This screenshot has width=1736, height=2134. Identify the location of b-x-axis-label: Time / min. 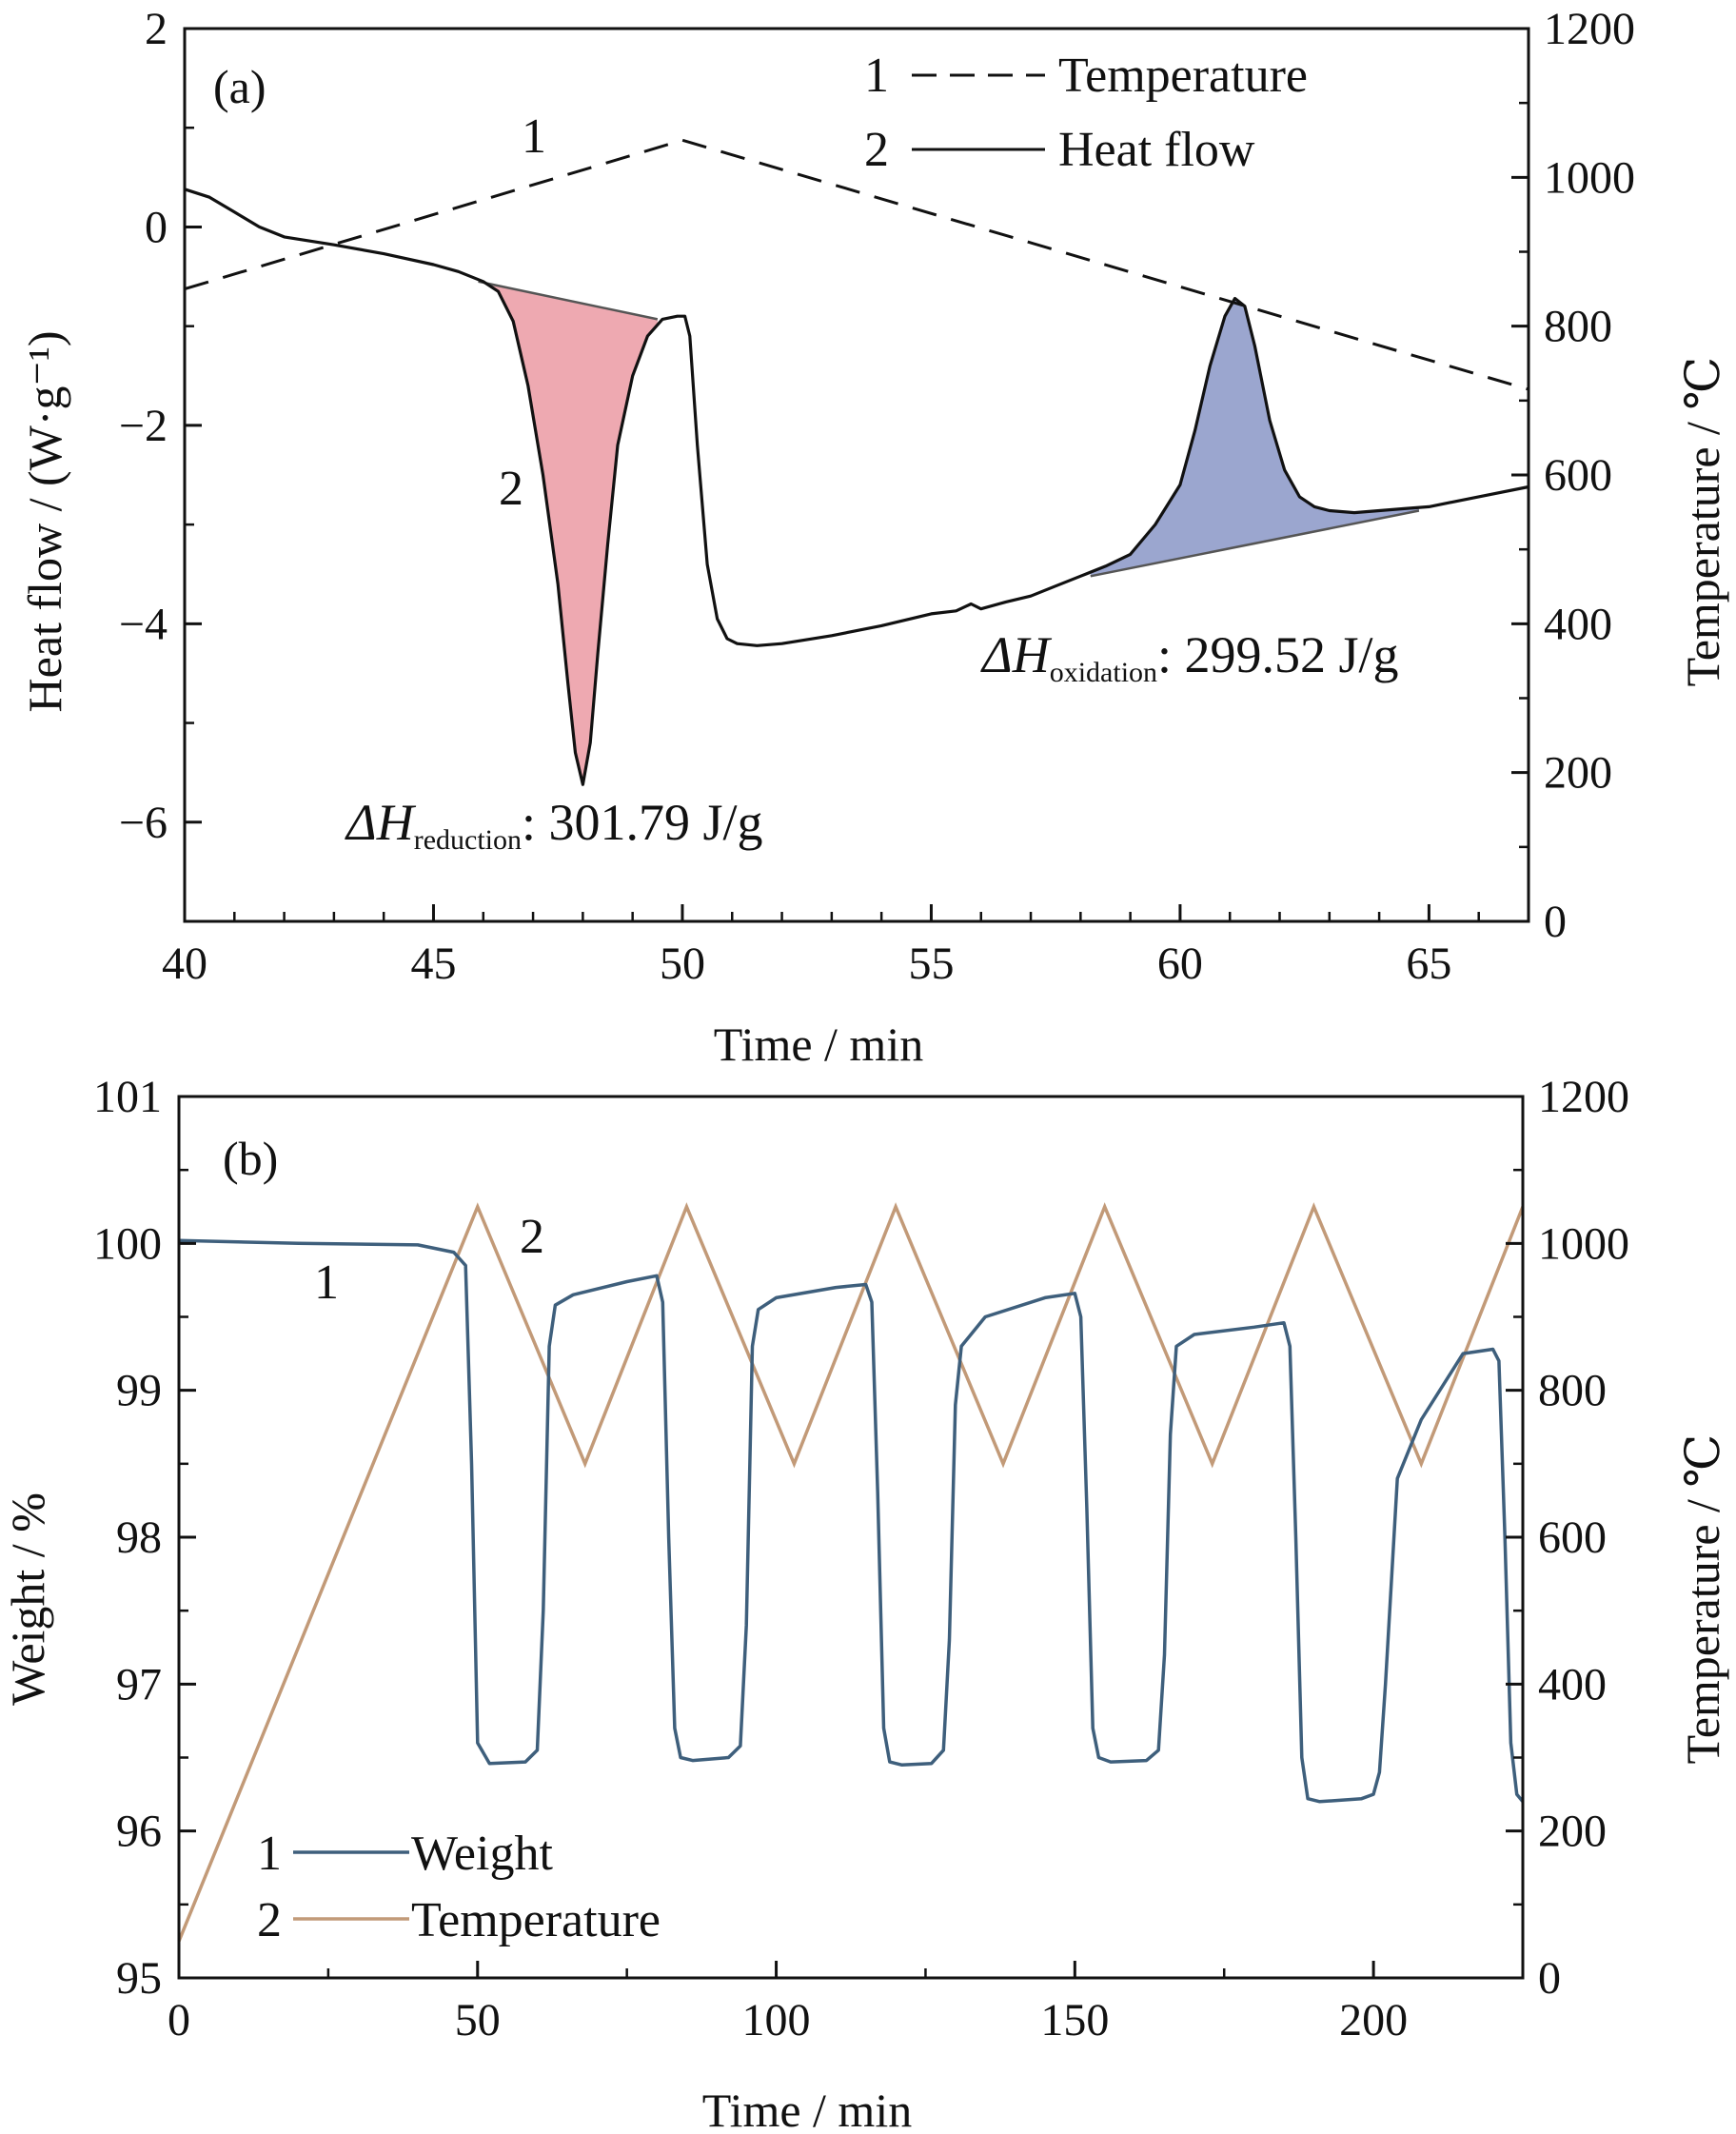
(807, 2109).